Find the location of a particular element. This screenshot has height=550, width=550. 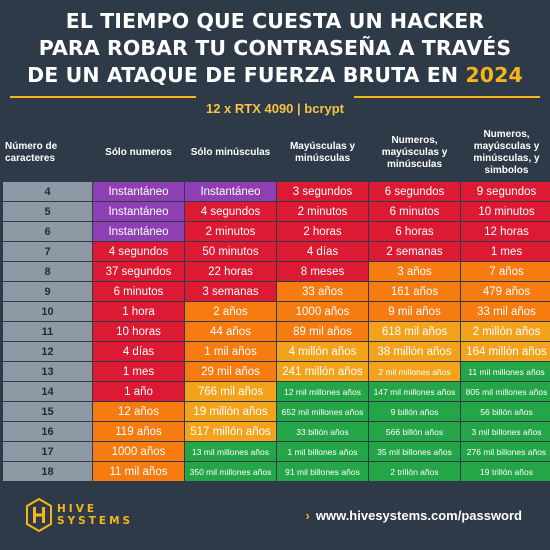

time-cell: 1 mil años is located at coordinates (230, 351).